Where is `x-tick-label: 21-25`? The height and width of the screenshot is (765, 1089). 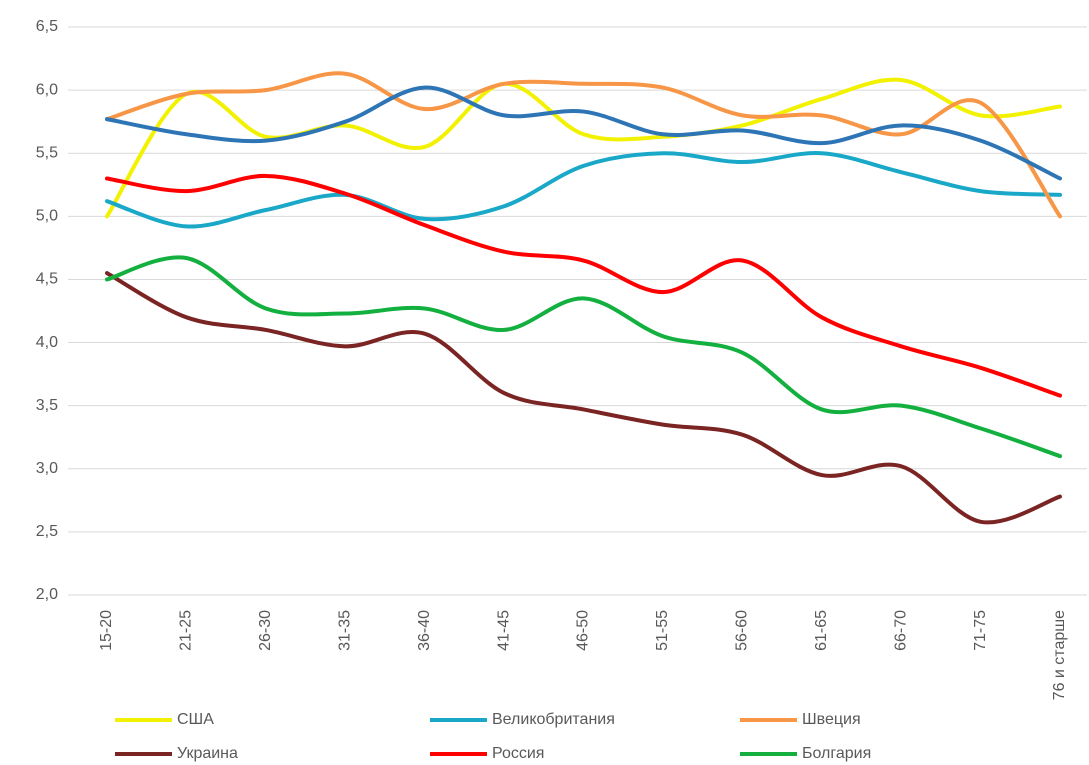
x-tick-label: 21-25 is located at coordinates (186, 630).